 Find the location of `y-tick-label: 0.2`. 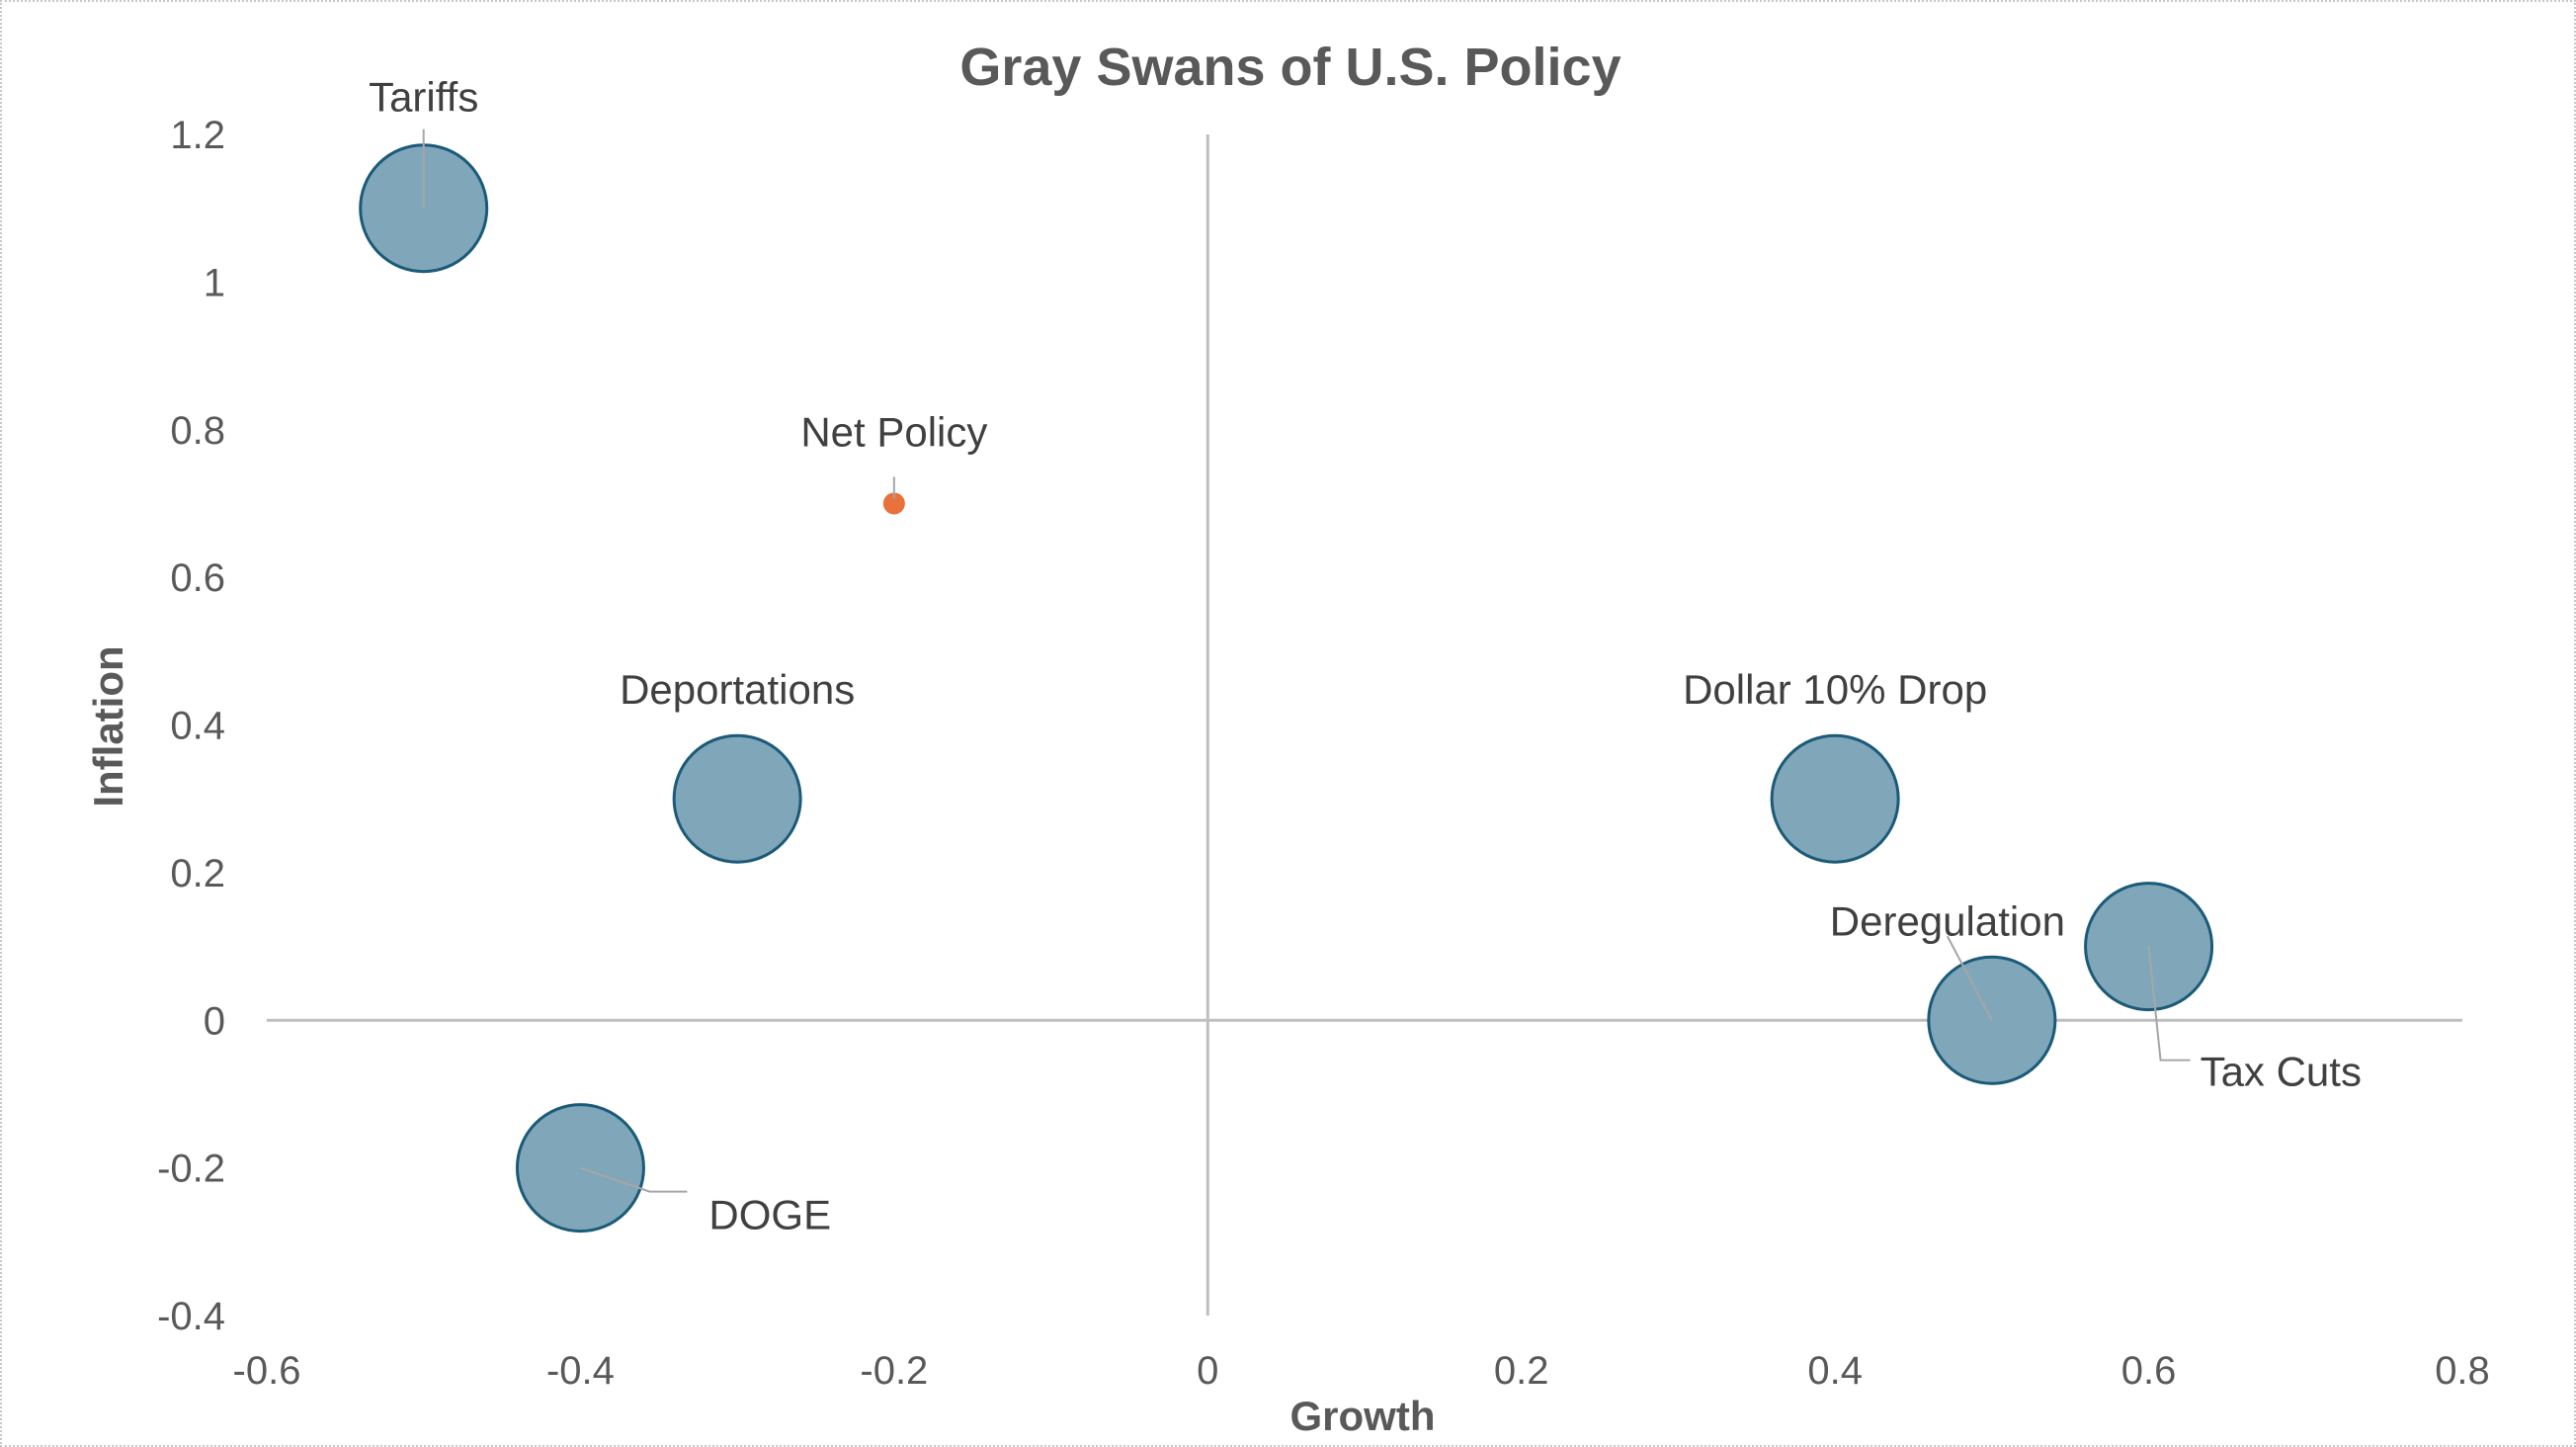

y-tick-label: 0.2 is located at coordinates (197, 873).